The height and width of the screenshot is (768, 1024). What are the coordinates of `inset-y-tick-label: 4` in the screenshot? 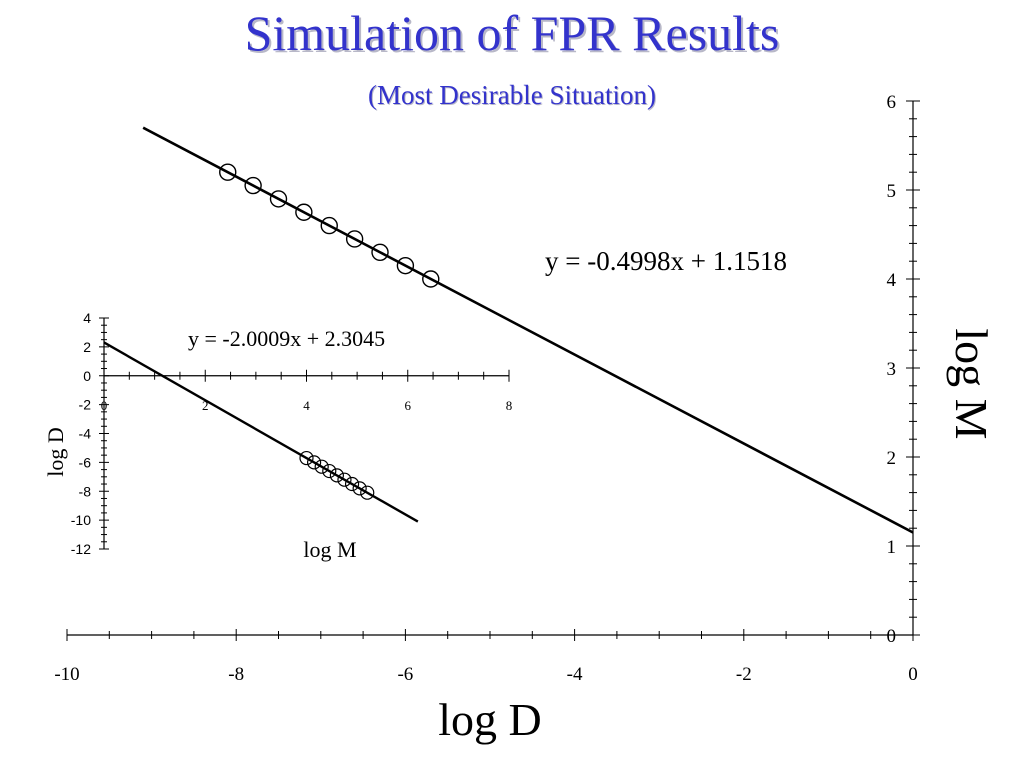 It's located at (87, 318).